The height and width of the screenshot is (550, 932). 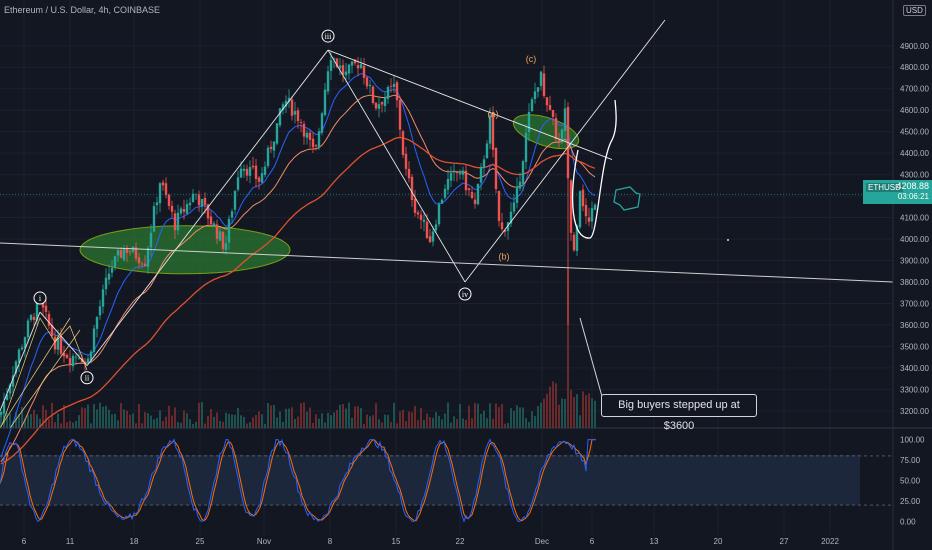 I want to click on price-tick-label: 4900.00, so click(x=914, y=46).